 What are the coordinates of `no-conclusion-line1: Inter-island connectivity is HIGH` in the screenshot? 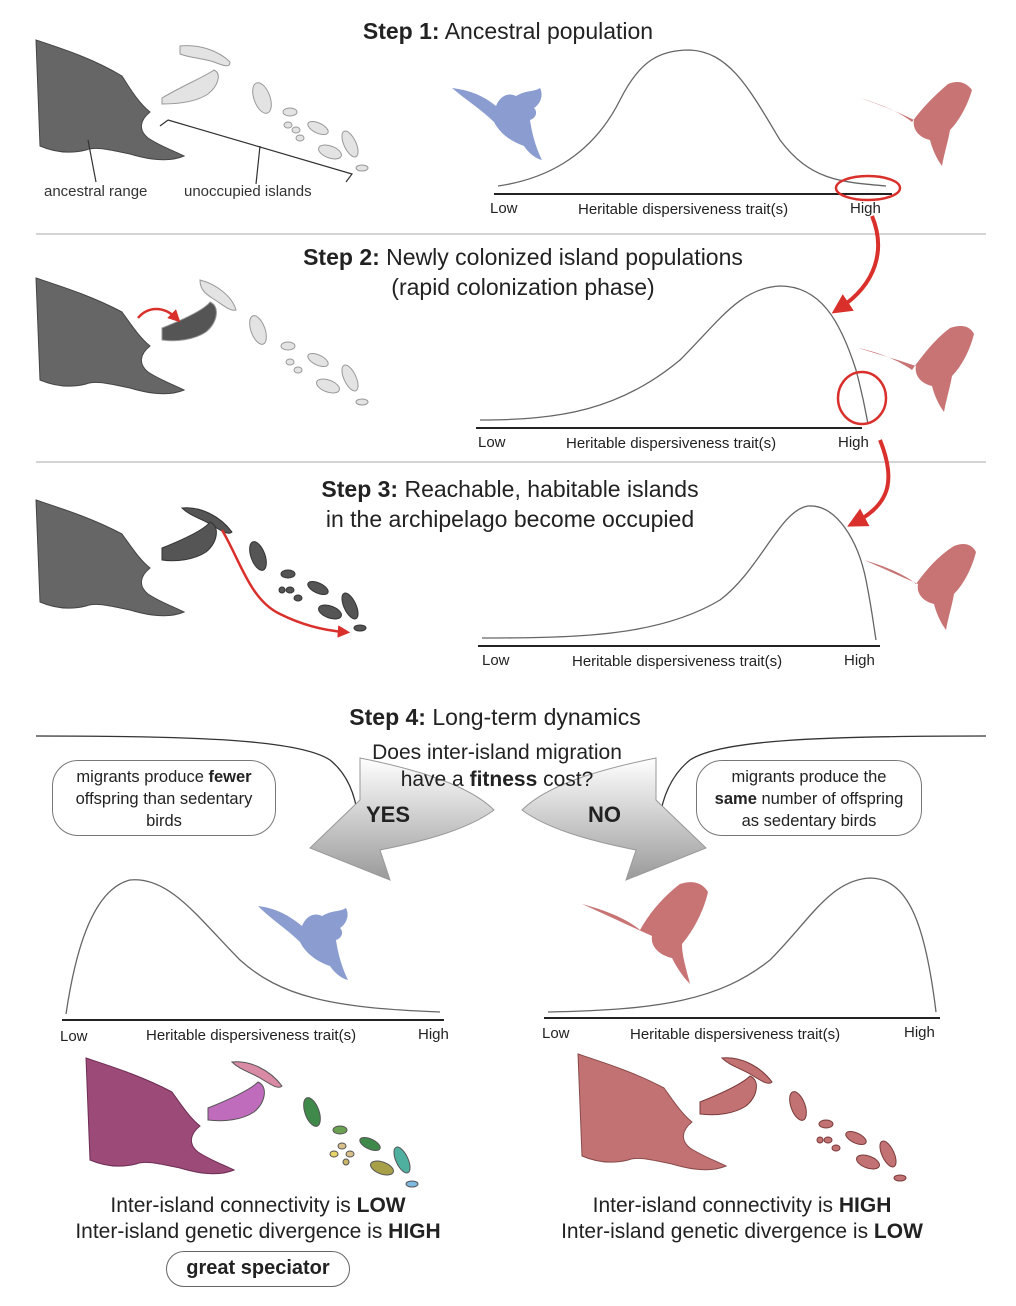 It's located at (742, 1206).